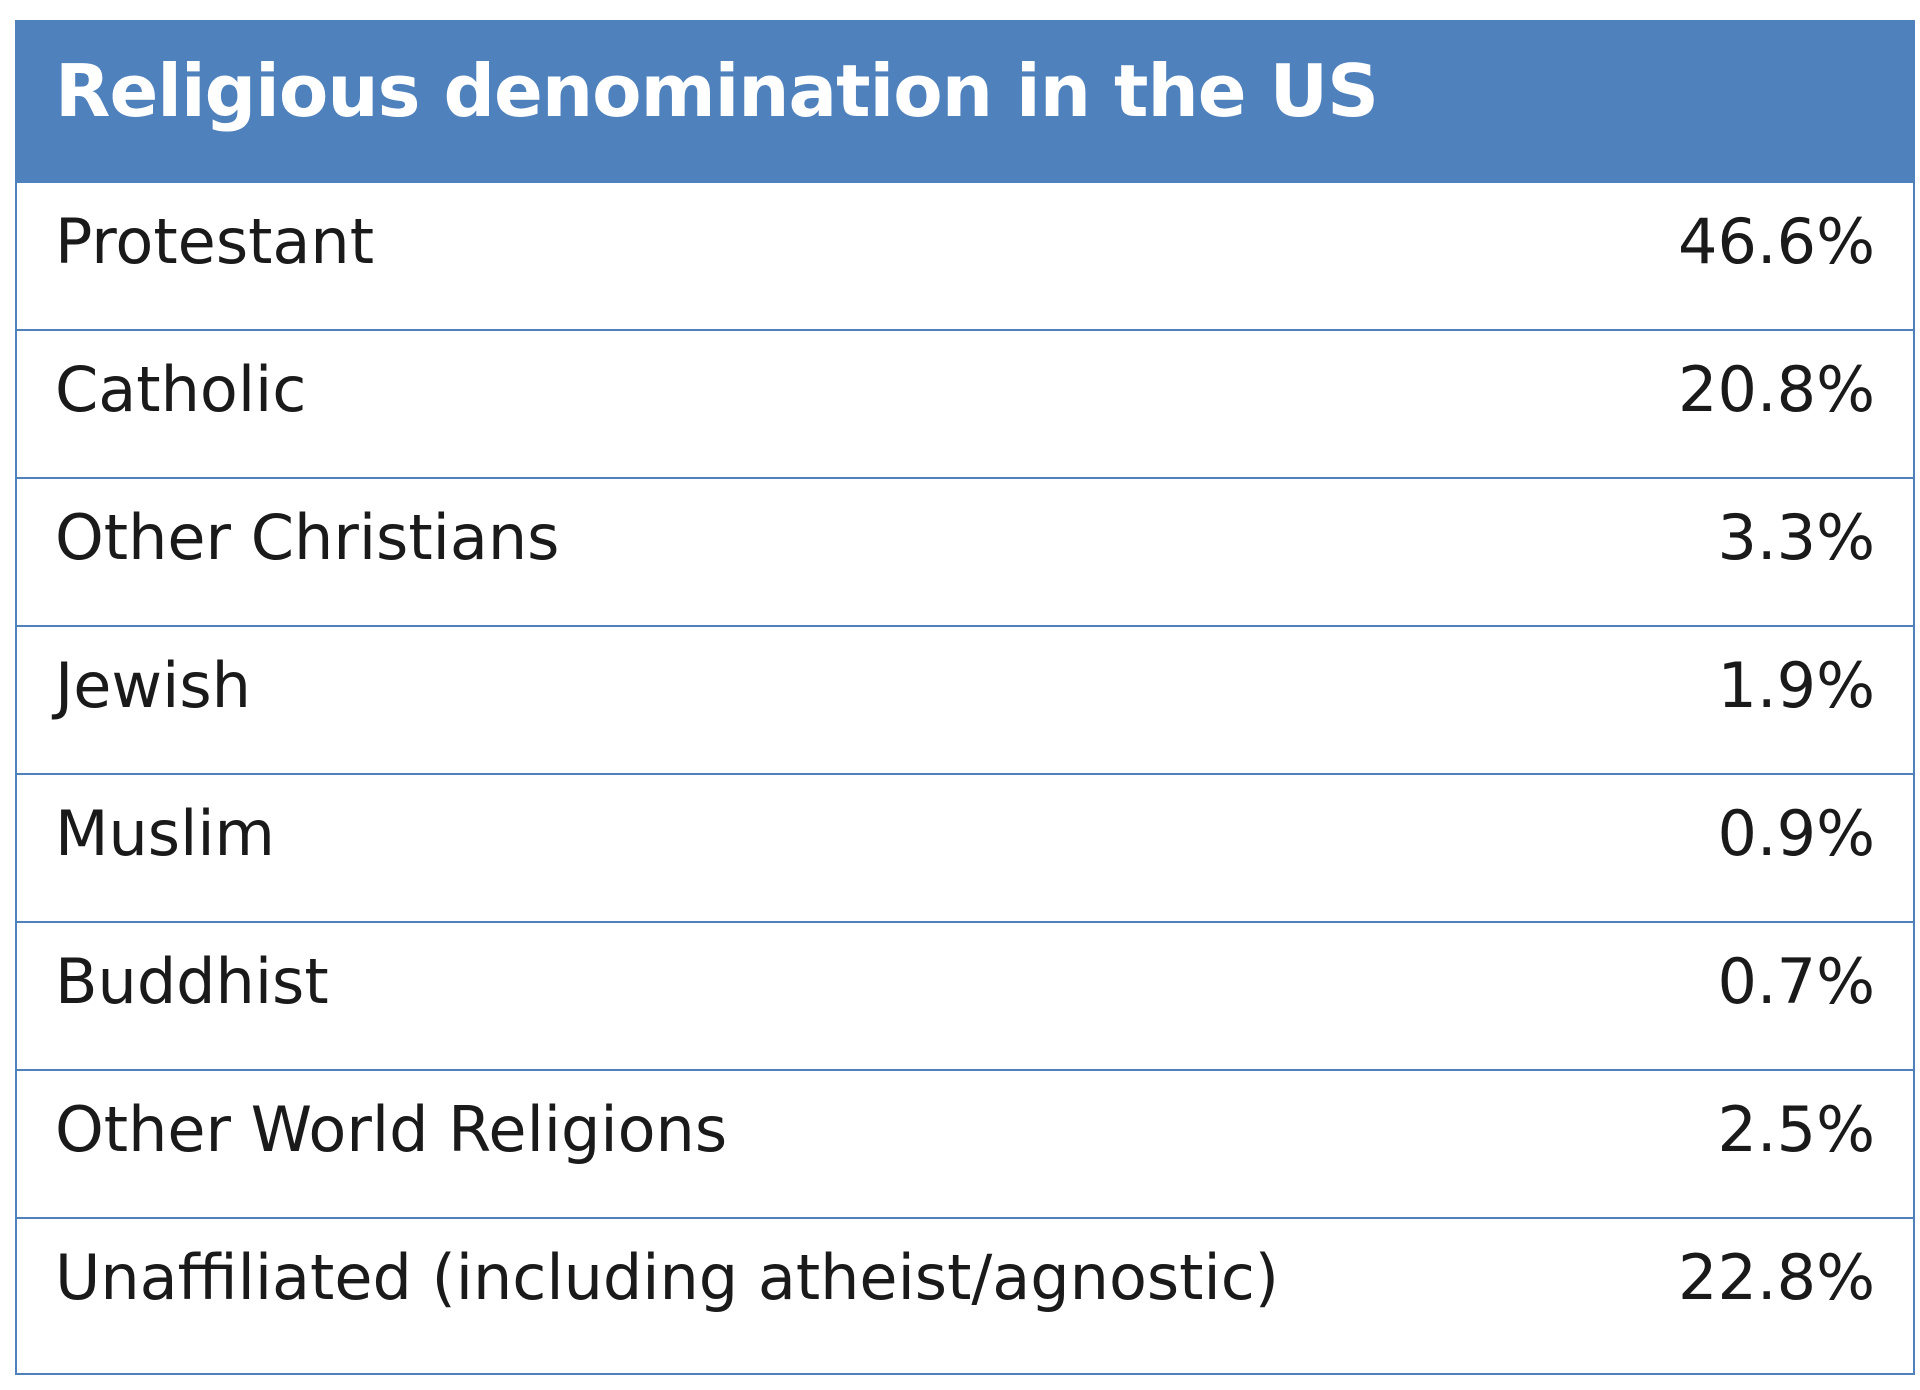 Image resolution: width=1920 pixels, height=1390 pixels. Describe the element at coordinates (965, 551) in the screenshot. I see `table-row: Other Christians 3.3%` at that location.